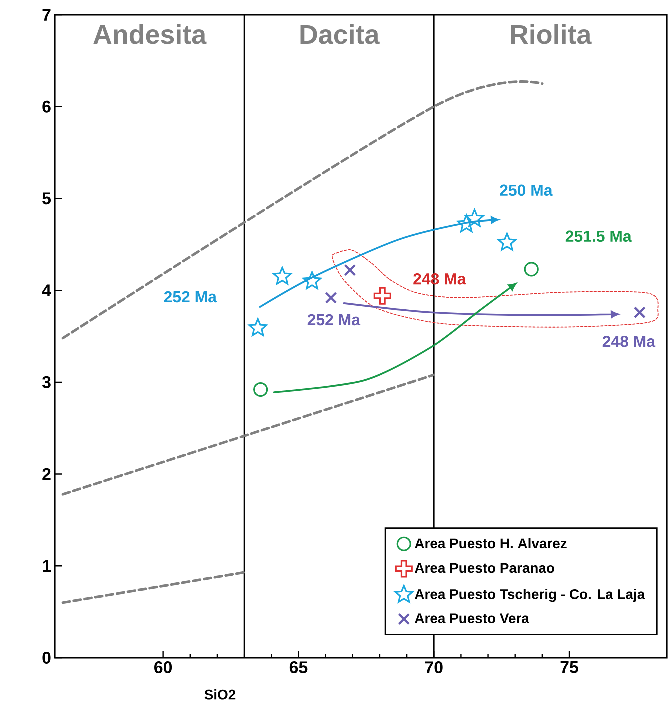  Describe the element at coordinates (46, 15) in the screenshot. I see `y-tick-label: 7` at that location.